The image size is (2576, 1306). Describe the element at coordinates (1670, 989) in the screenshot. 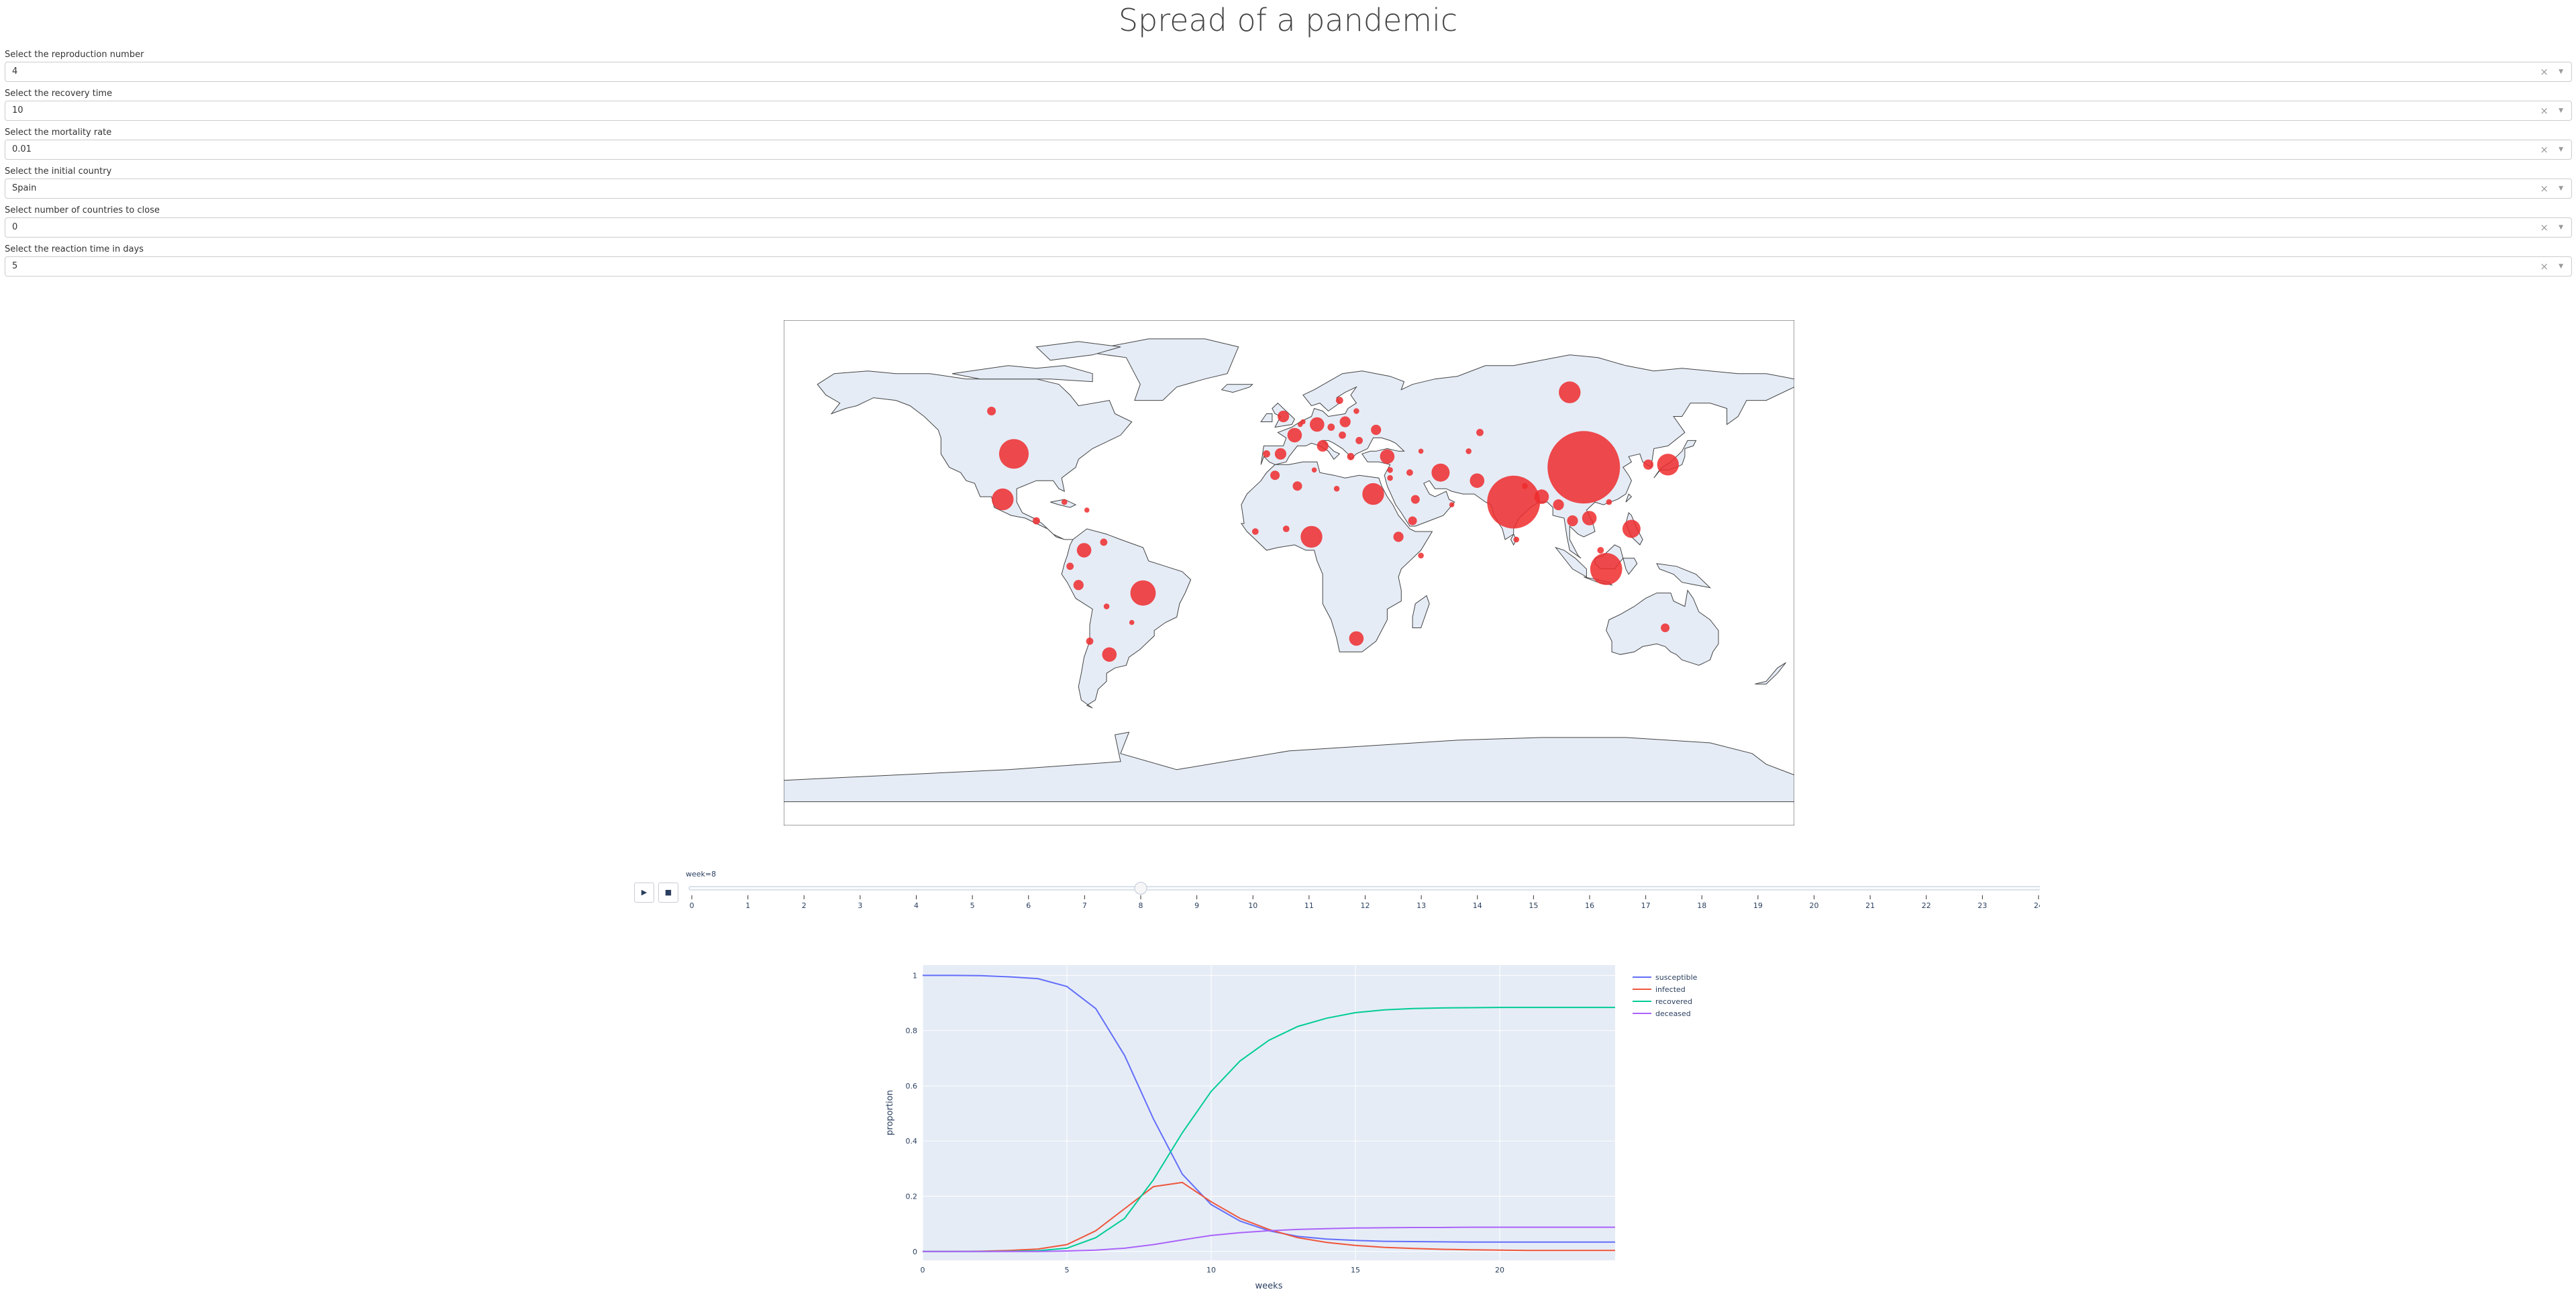

I see `legend-item-infected: infected` at that location.